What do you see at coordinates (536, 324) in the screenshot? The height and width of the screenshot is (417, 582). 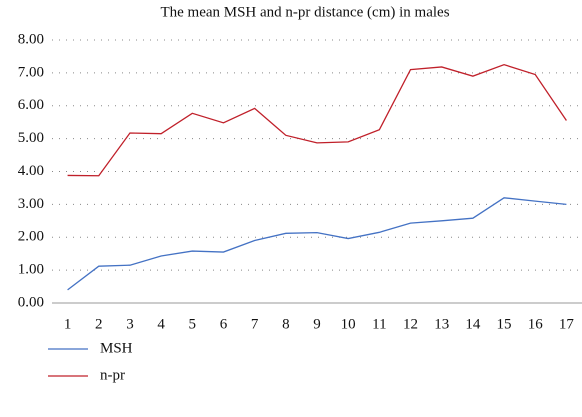 I see `x-tick-label: 16` at bounding box center [536, 324].